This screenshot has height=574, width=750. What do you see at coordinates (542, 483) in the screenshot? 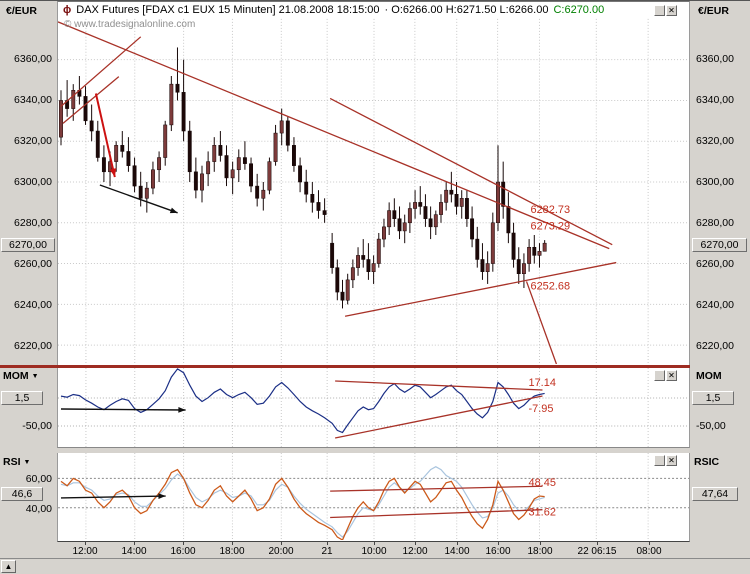
I see `svg-text: 48.45` at bounding box center [542, 483].